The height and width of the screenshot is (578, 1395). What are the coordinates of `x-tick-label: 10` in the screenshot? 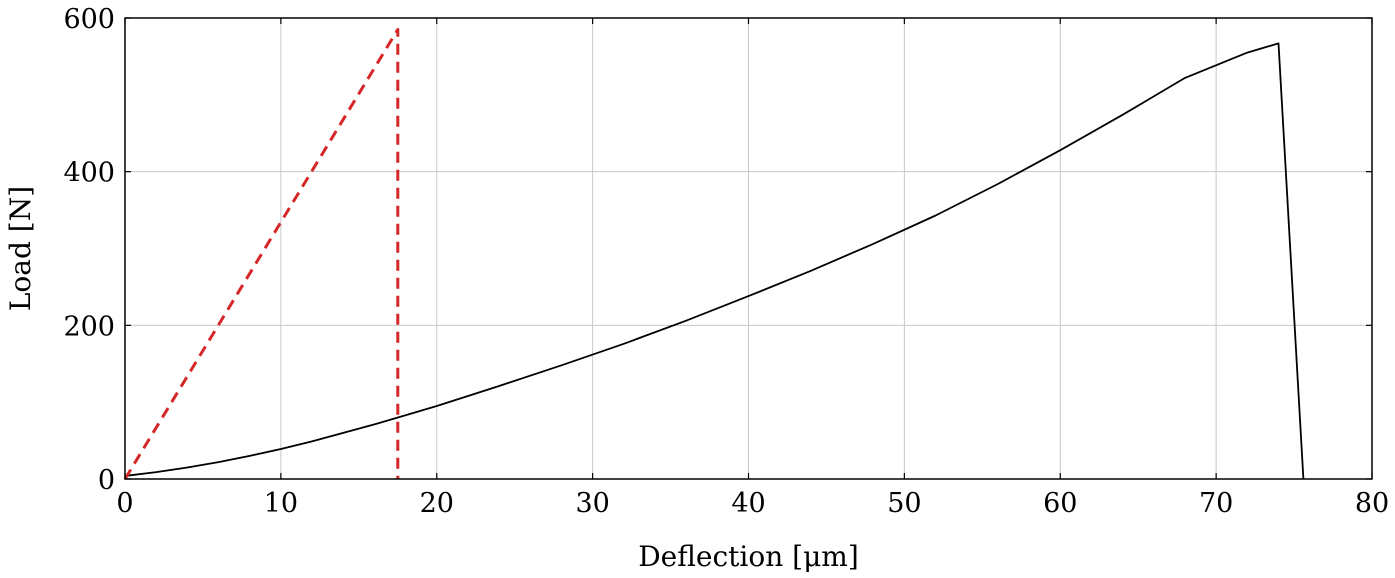 It's located at (281, 503).